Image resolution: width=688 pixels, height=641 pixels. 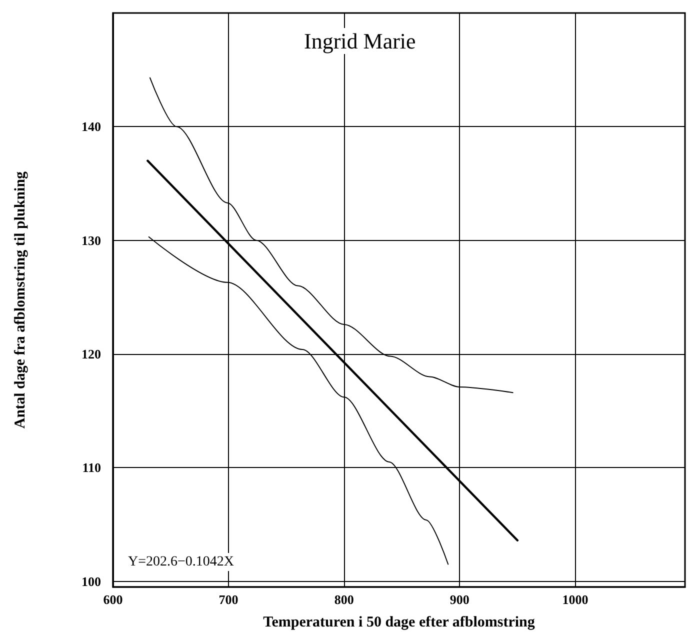 What do you see at coordinates (91, 354) in the screenshot?
I see `y-tick-label: 120` at bounding box center [91, 354].